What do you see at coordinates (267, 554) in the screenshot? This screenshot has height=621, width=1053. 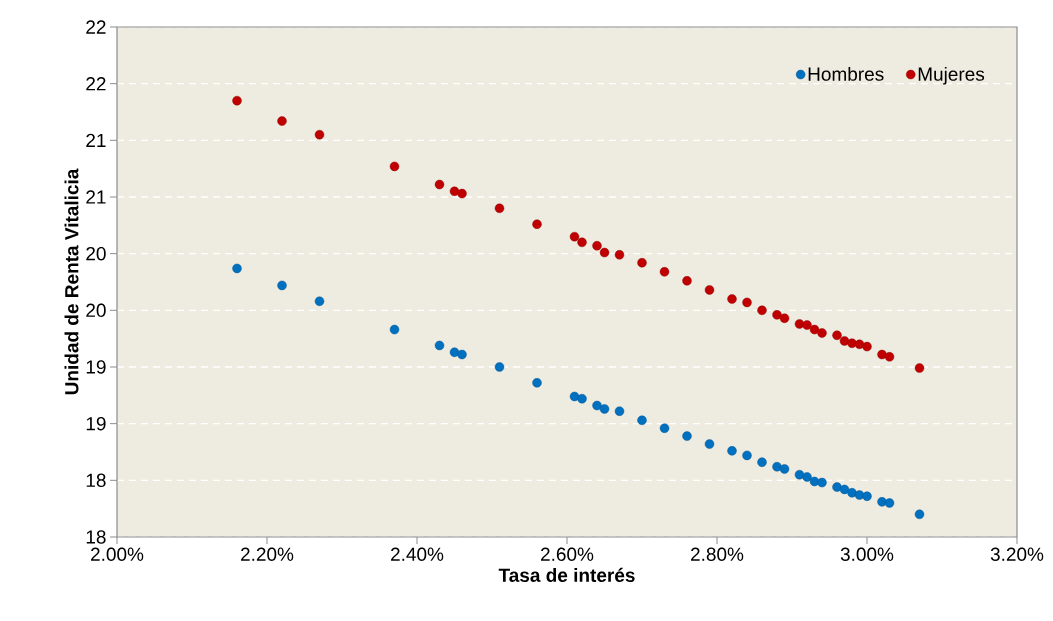 I see `x-tick-label: 2.20%` at bounding box center [267, 554].